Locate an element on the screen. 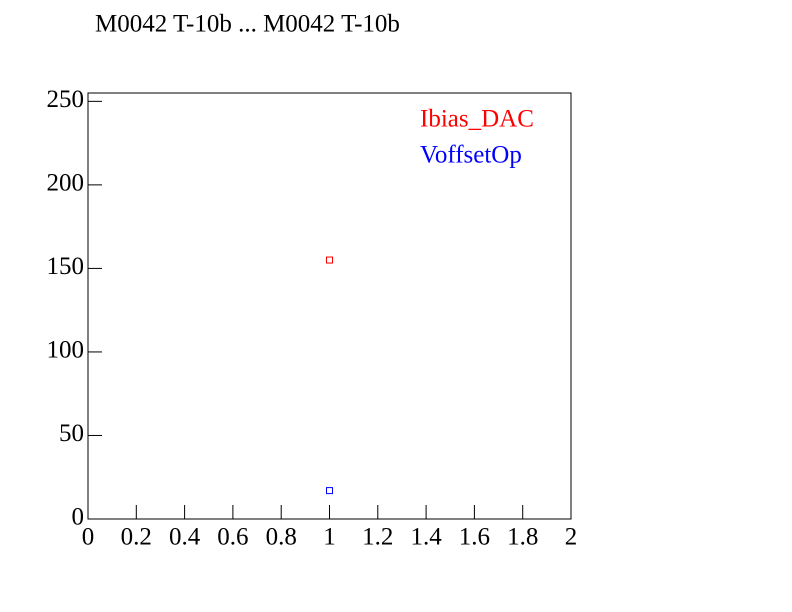 The height and width of the screenshot is (612, 792). x-tick-label: 1 is located at coordinates (329, 537).